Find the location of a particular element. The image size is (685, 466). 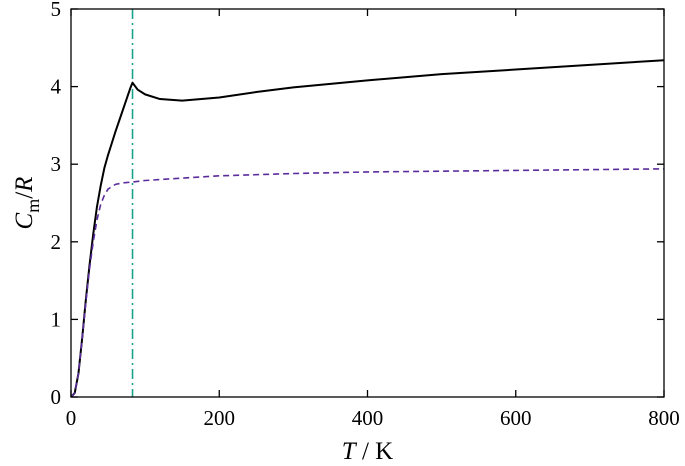

y-tick-label: 5 is located at coordinates (56, 10).